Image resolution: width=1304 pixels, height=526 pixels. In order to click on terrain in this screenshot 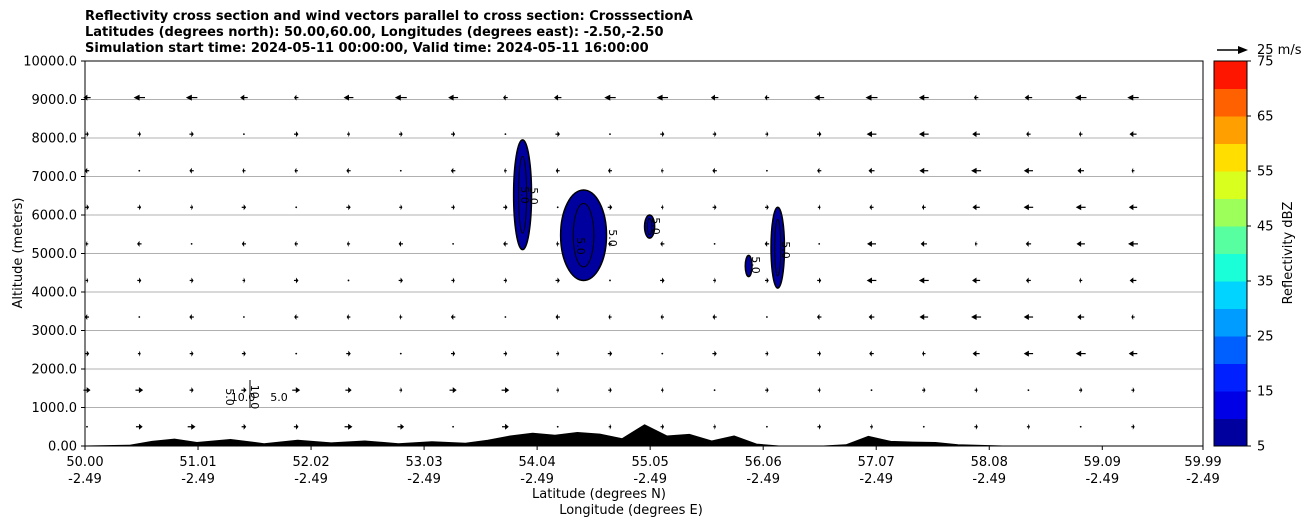, I will do `click(644, 435)`.